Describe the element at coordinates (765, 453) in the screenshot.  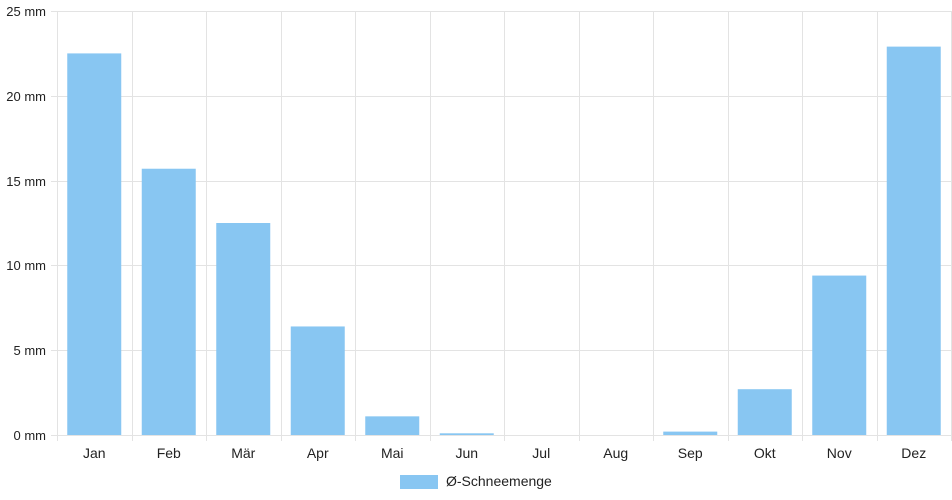
I see `x-tick-label: Okt` at that location.